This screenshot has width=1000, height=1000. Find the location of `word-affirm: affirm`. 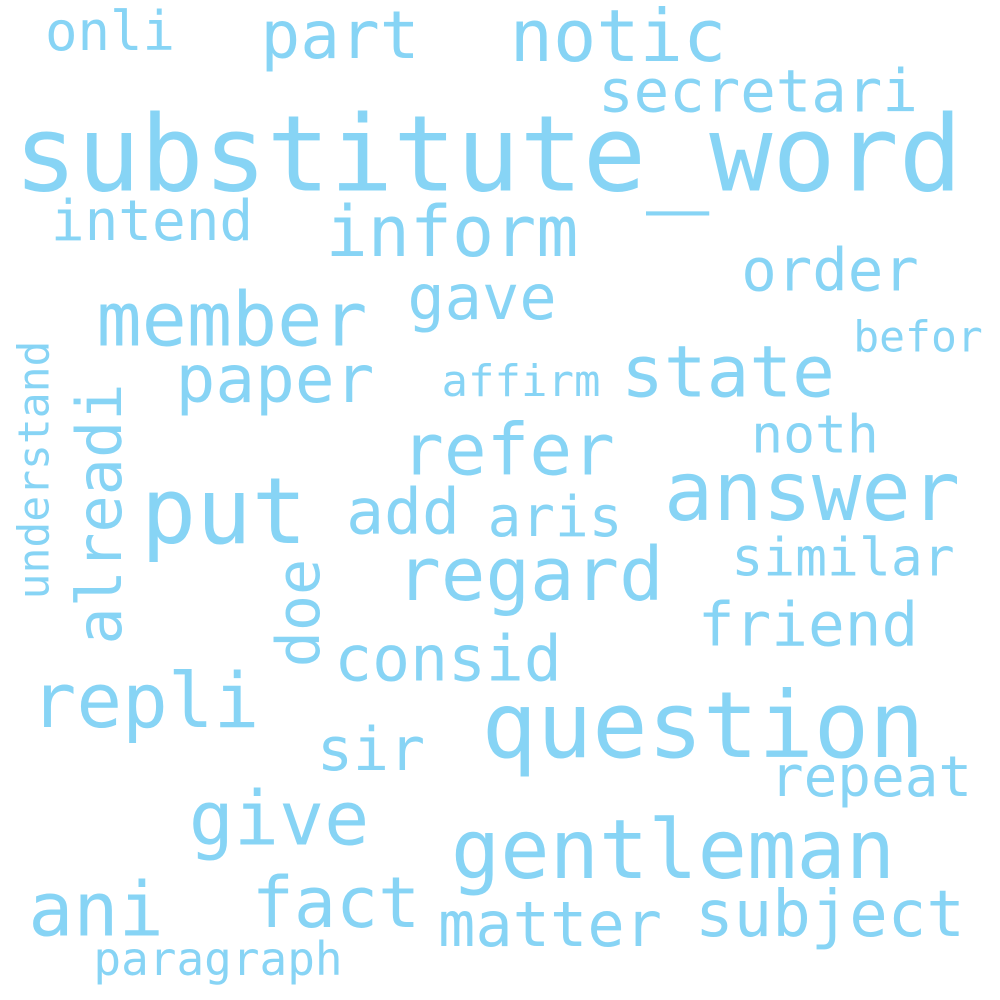

word-affirm: affirm is located at coordinates (521, 381).